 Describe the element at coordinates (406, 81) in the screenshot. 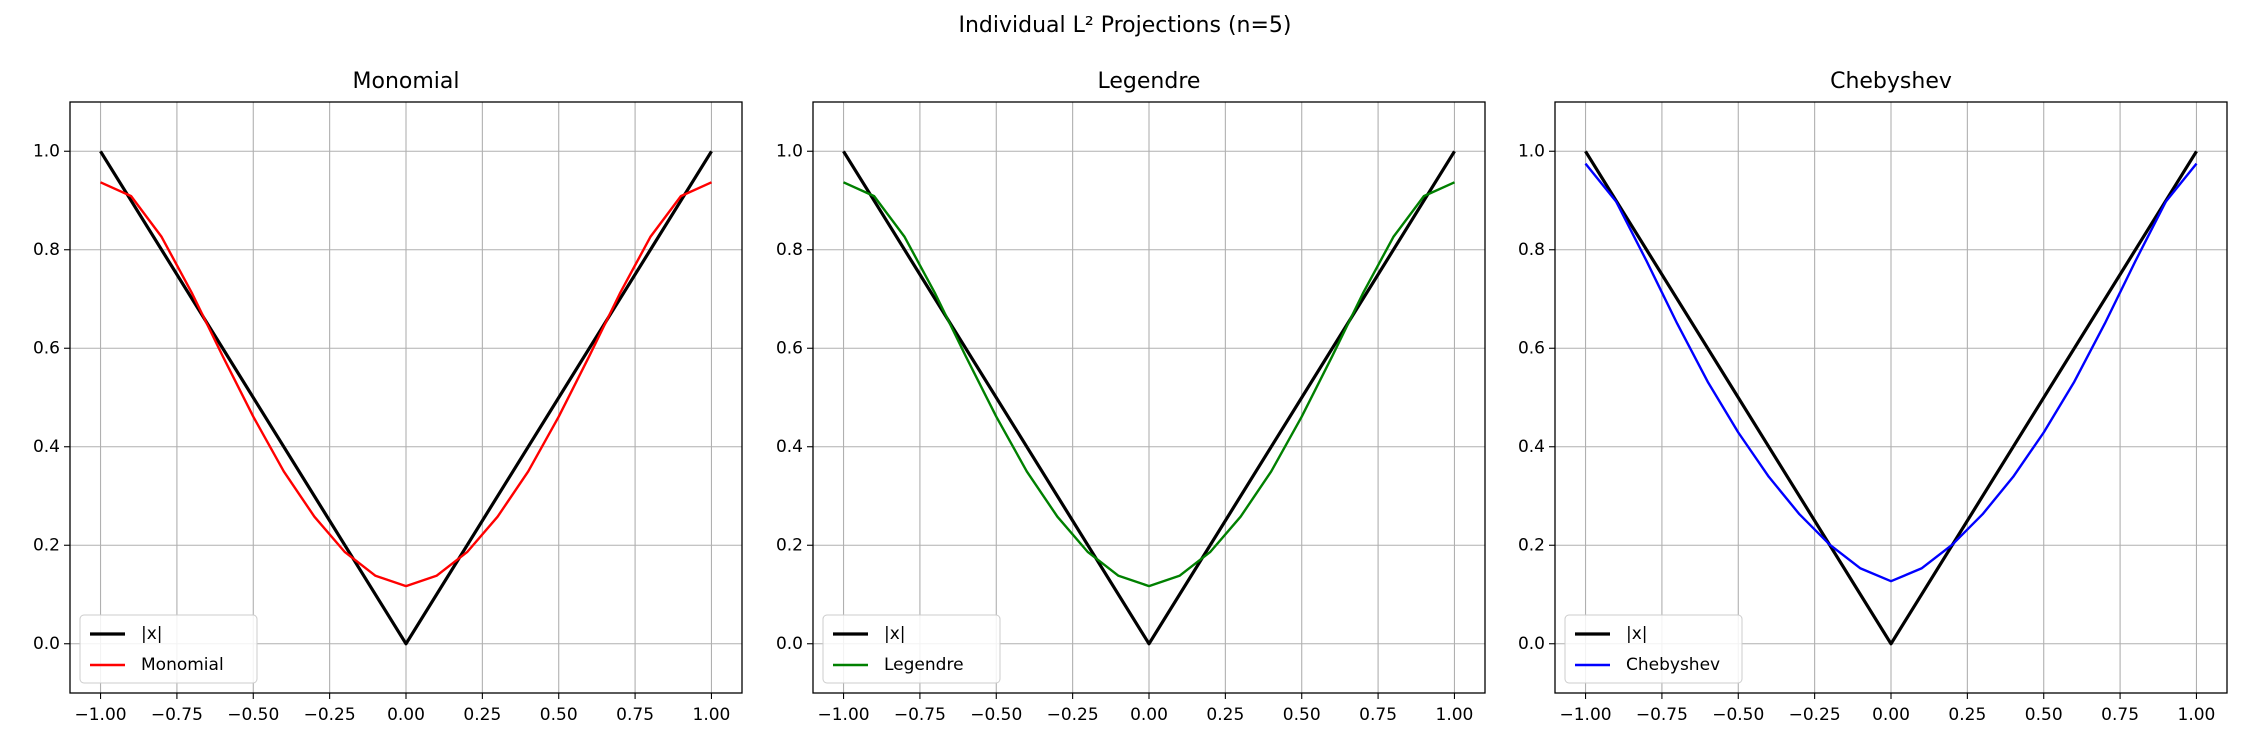

I see `subplot-title: Monomial` at that location.